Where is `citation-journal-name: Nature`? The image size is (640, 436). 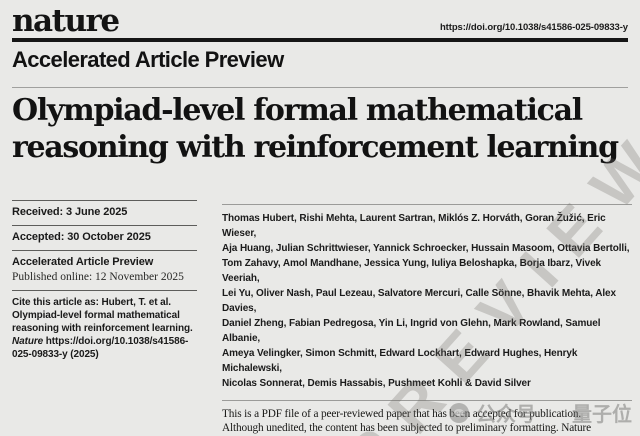 citation-journal-name: Nature is located at coordinates (28, 341).